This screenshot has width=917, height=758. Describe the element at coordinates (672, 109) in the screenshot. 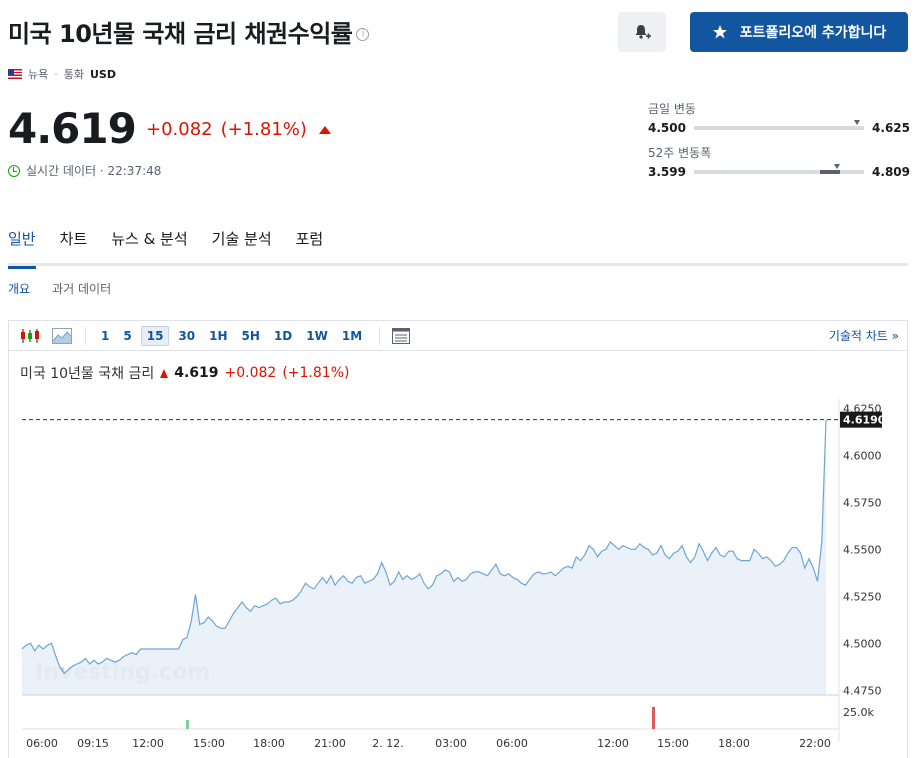

I see `day-range-label: 금일 변동` at that location.